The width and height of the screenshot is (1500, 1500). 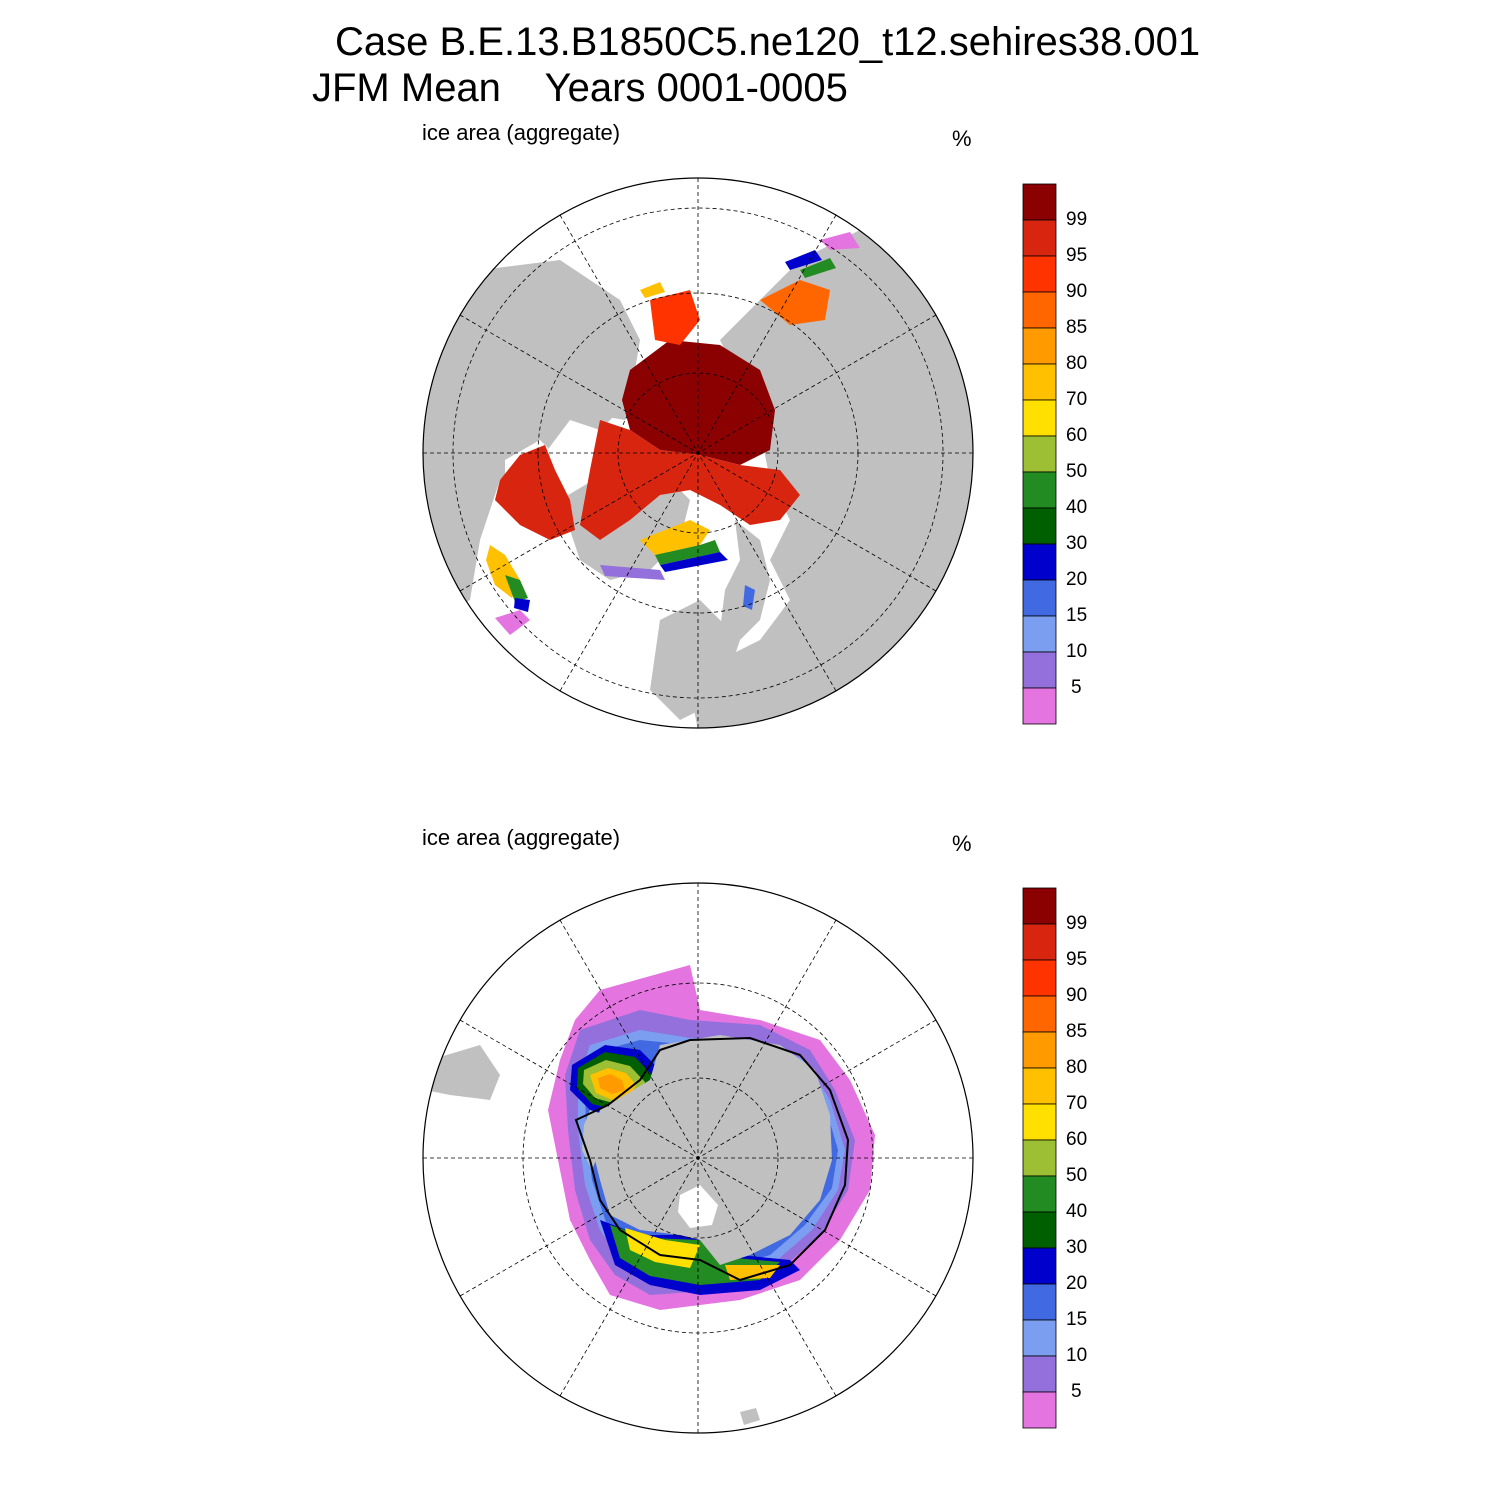 What do you see at coordinates (962, 843) in the screenshot?
I see `south-panel-unit: %` at bounding box center [962, 843].